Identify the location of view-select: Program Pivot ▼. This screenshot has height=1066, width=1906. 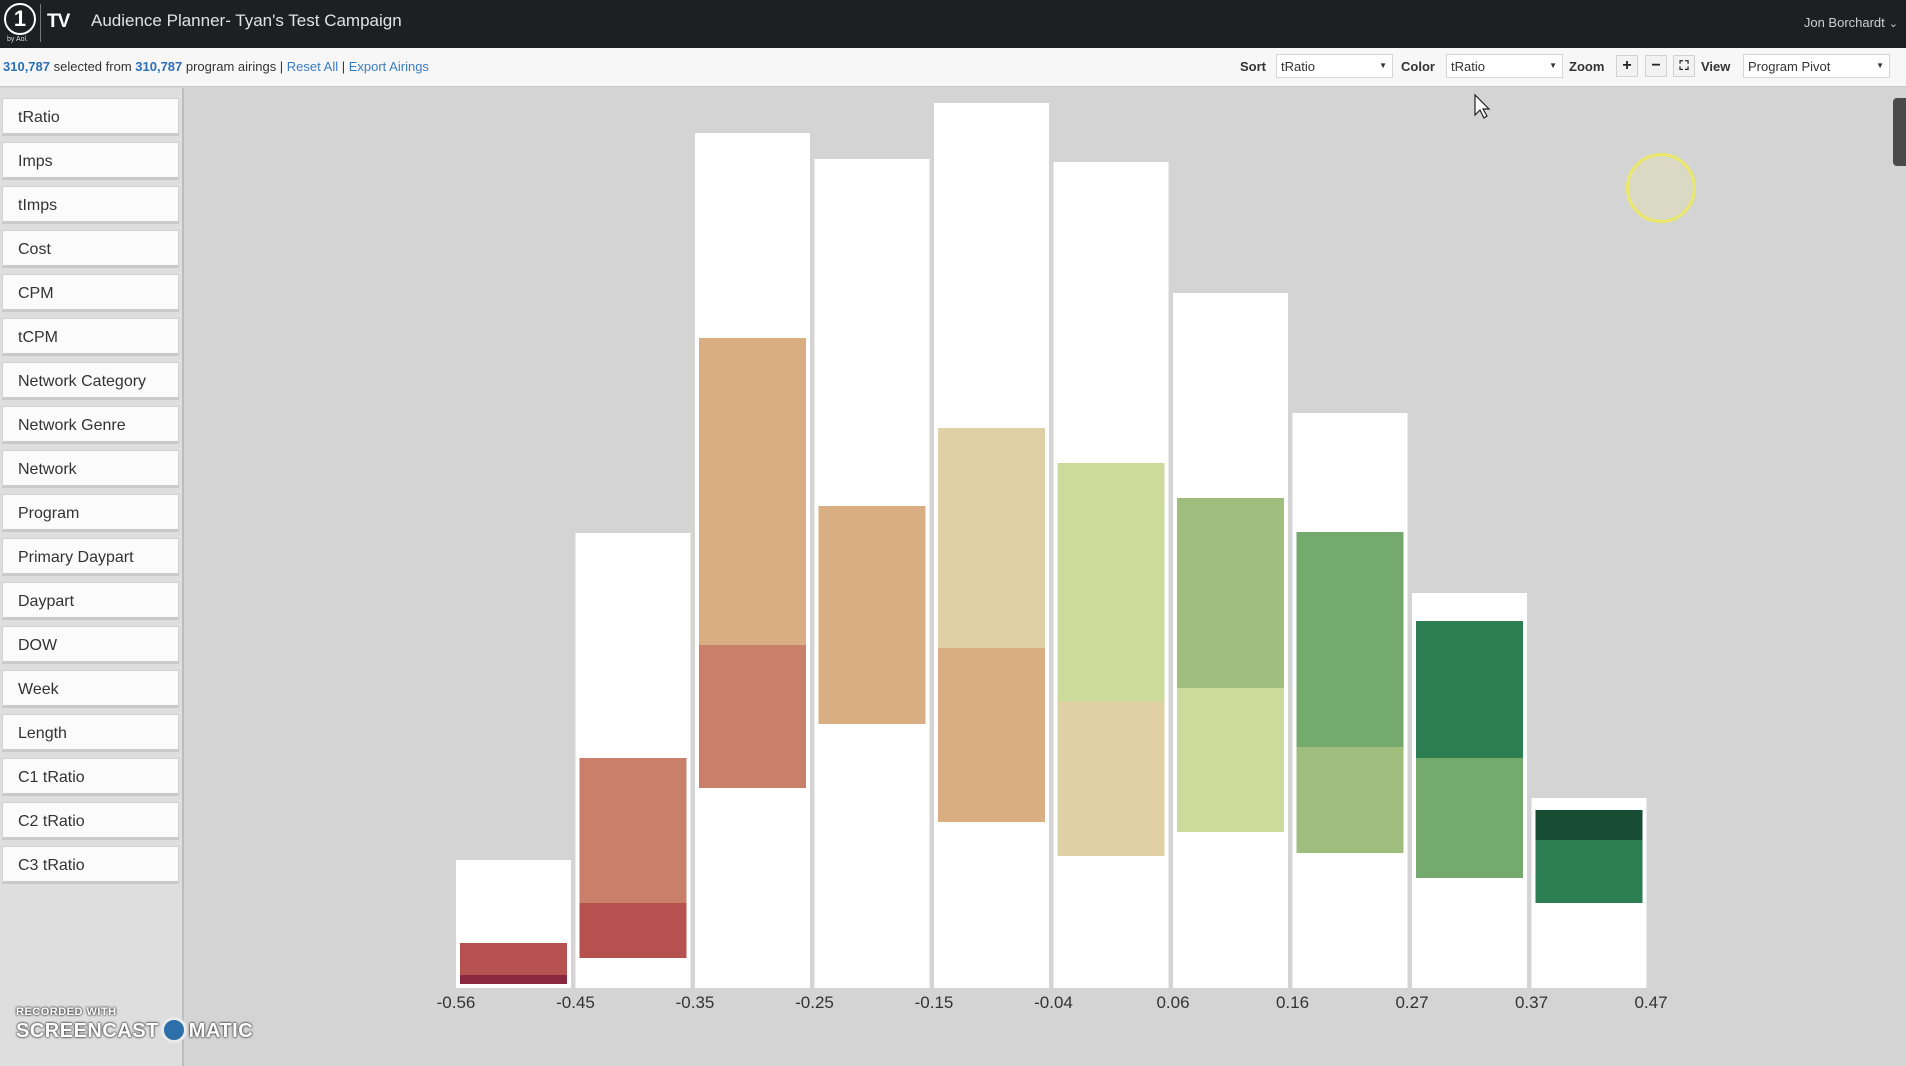
(1816, 66).